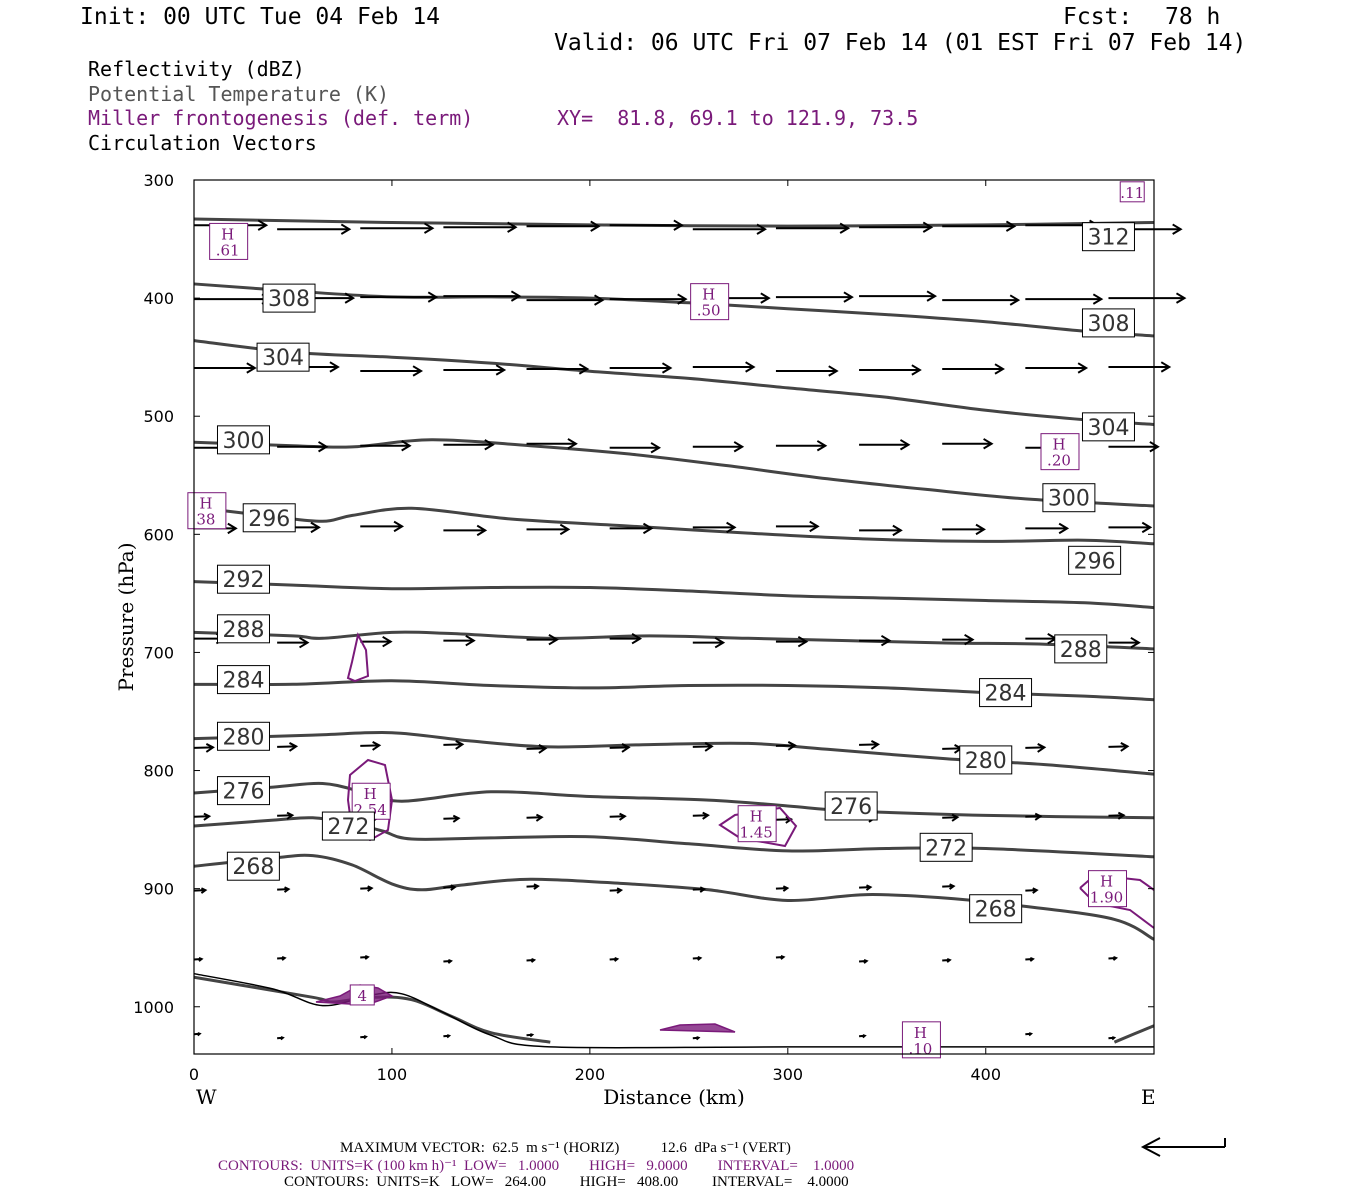  What do you see at coordinates (206, 1097) in the screenshot?
I see `west-label: W` at bounding box center [206, 1097].